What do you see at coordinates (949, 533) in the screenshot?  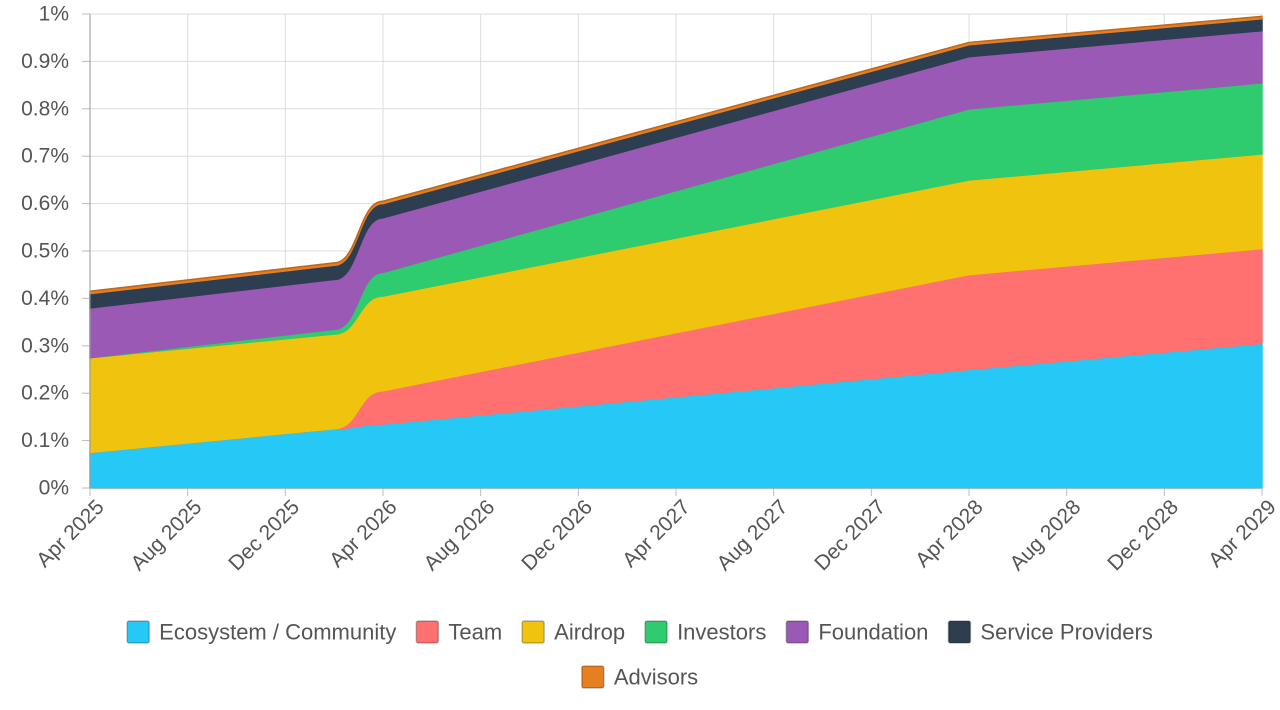 I see `x-tick-label: Apr 2028` at bounding box center [949, 533].